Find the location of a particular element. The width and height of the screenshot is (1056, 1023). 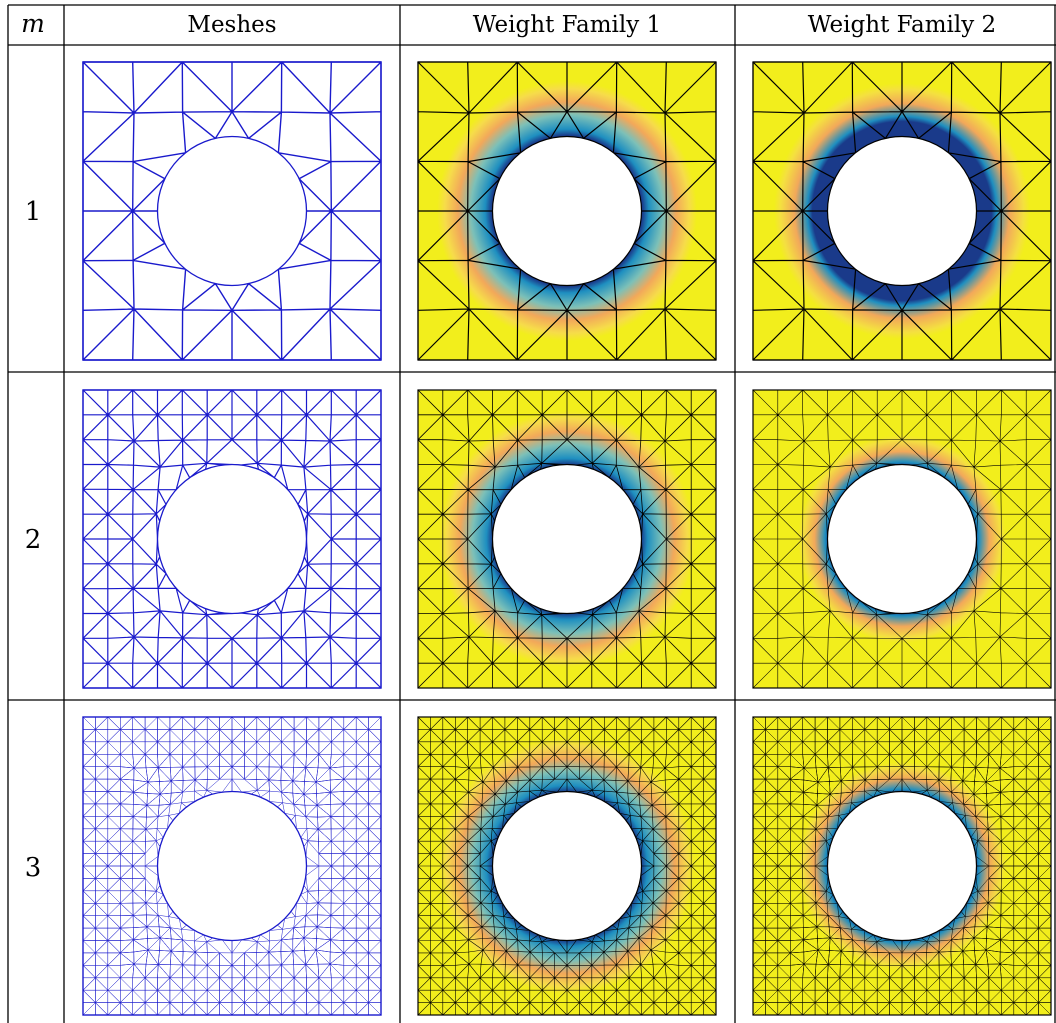

header-meshes: Meshes is located at coordinates (231, 25).